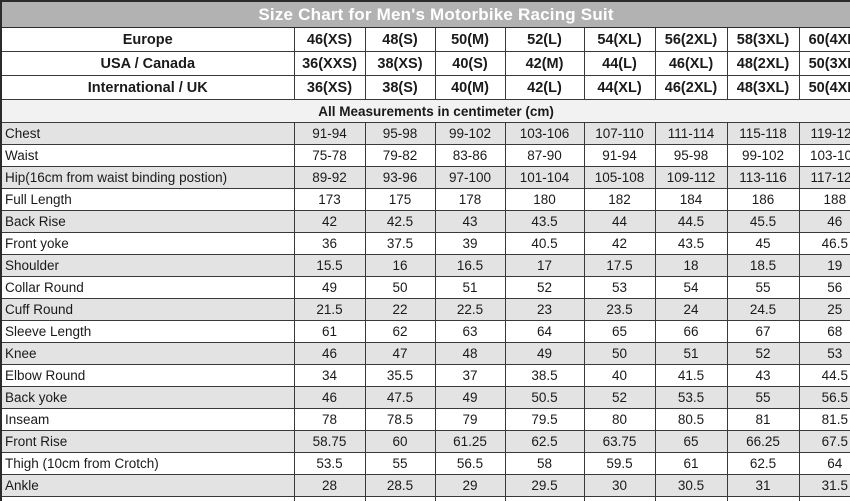 This screenshot has height=501, width=850. What do you see at coordinates (544, 39) in the screenshot?
I see `region-size-cell: 52(L)` at bounding box center [544, 39].